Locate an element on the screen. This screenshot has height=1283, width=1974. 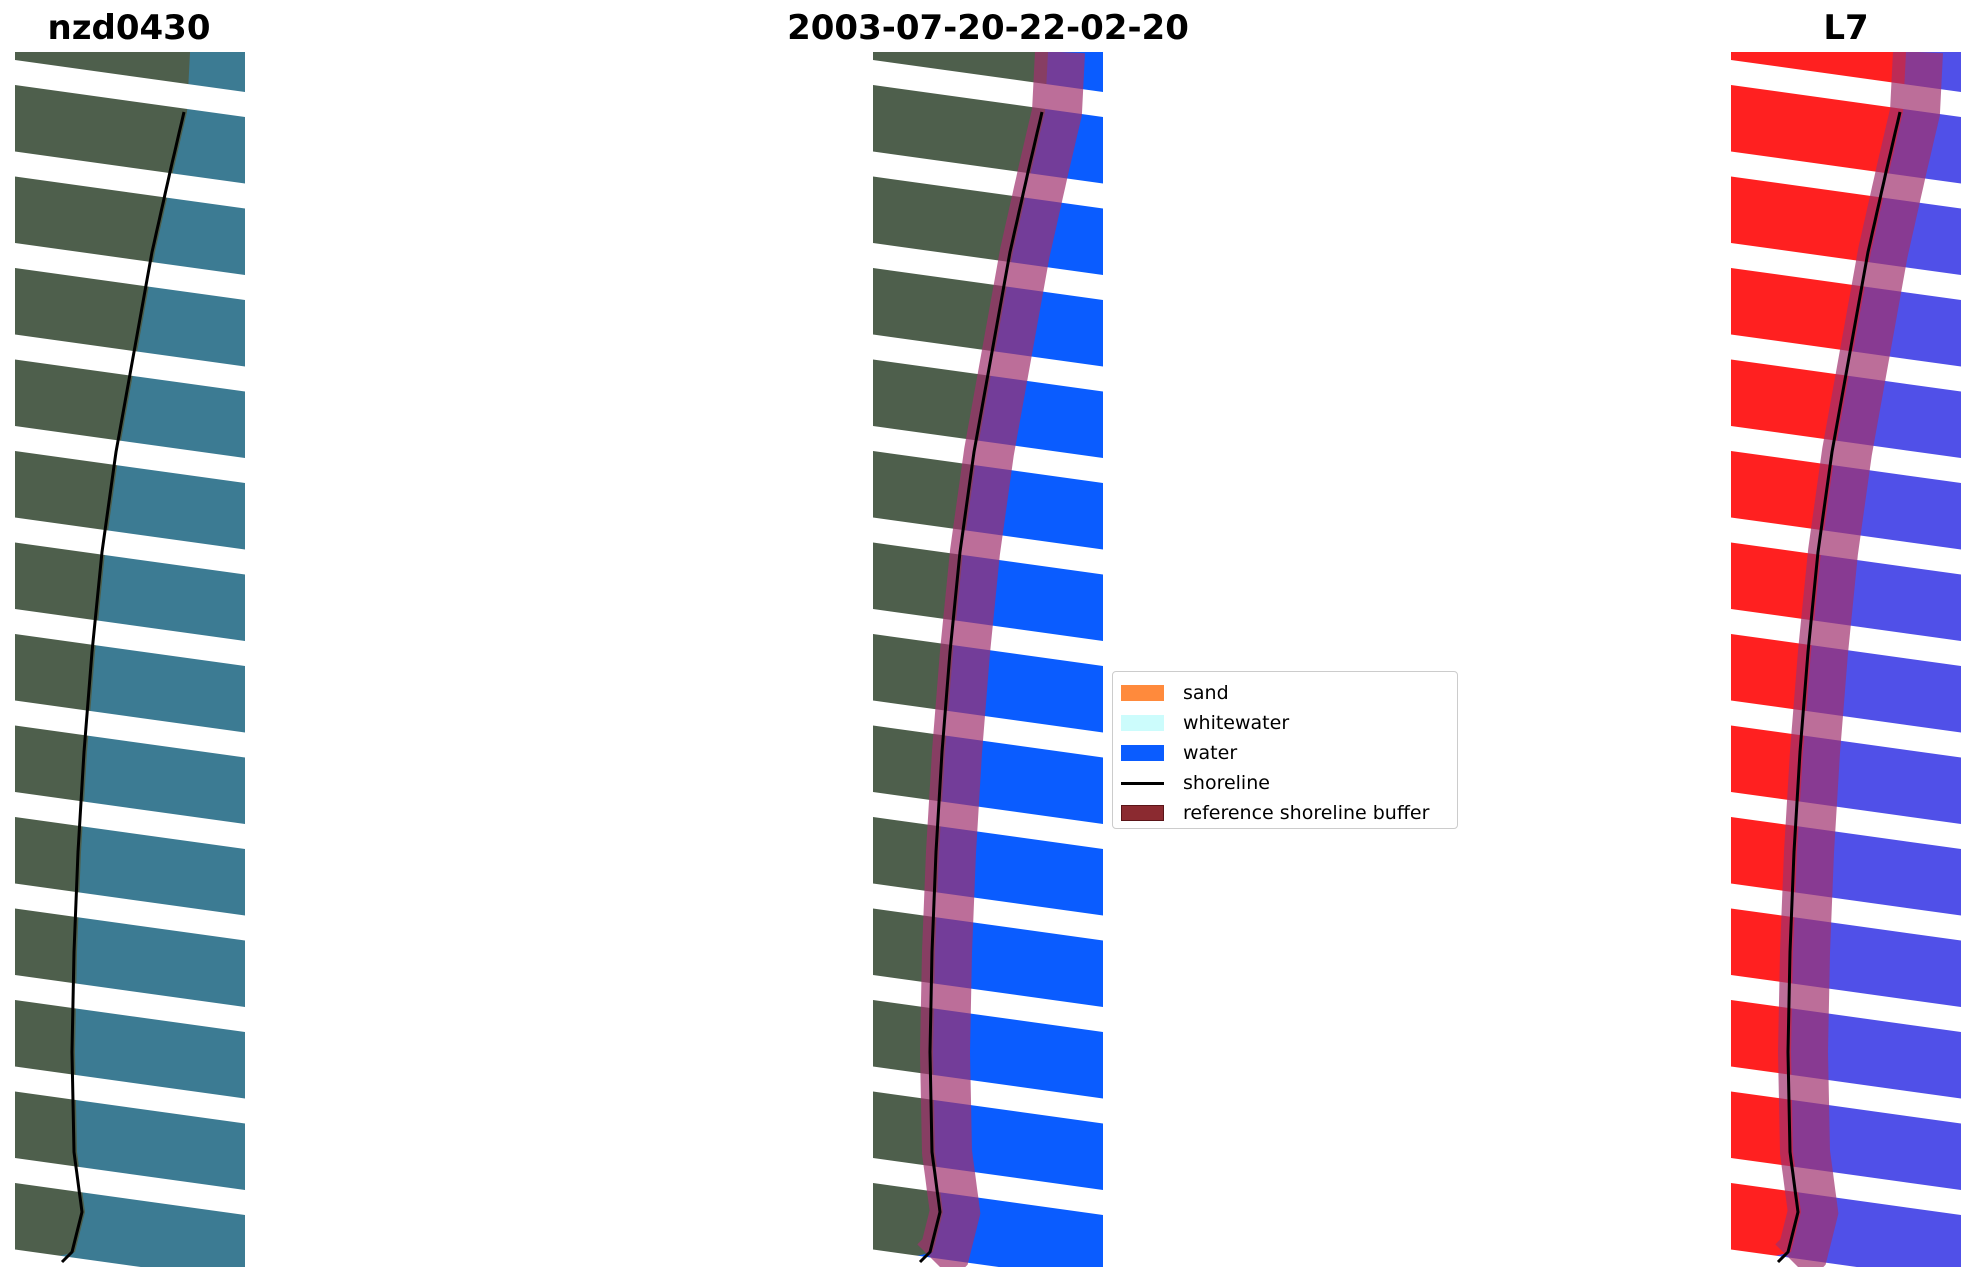
rgb-image-panel is located at coordinates (130, 659).